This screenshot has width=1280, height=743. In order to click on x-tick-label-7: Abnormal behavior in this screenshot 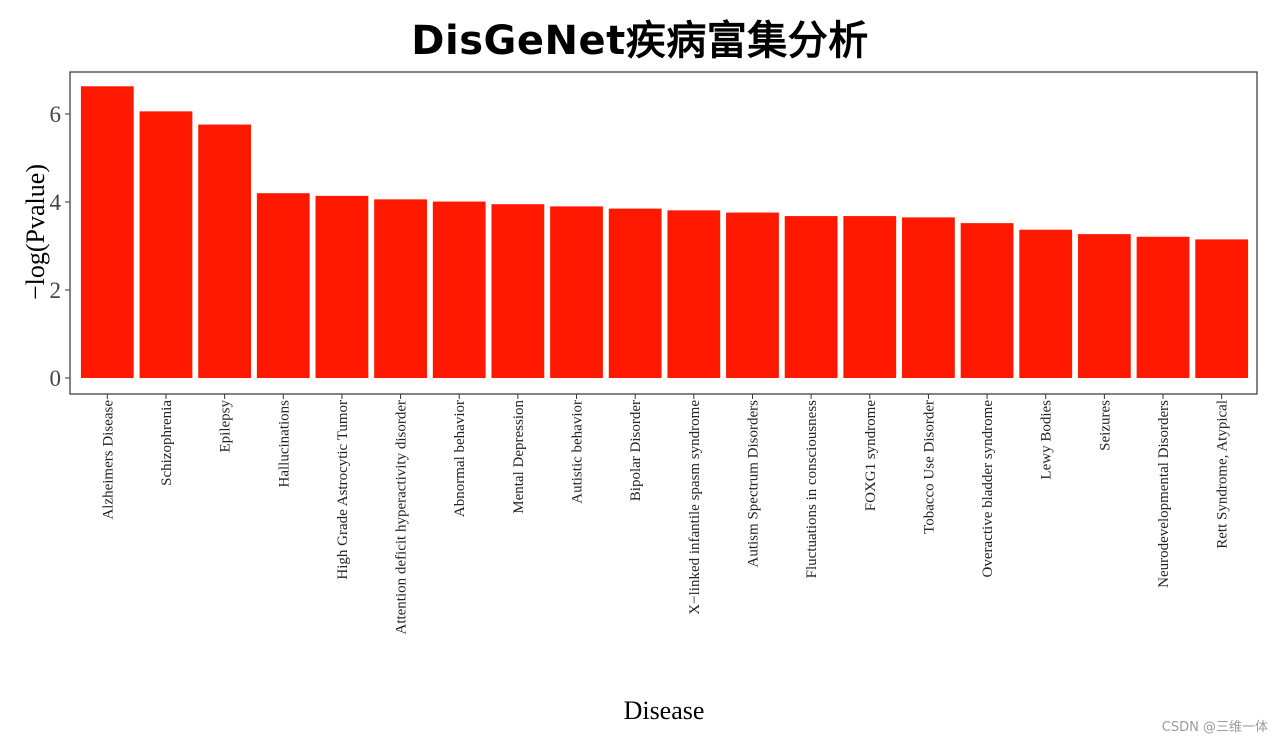, I will do `click(460, 458)`.